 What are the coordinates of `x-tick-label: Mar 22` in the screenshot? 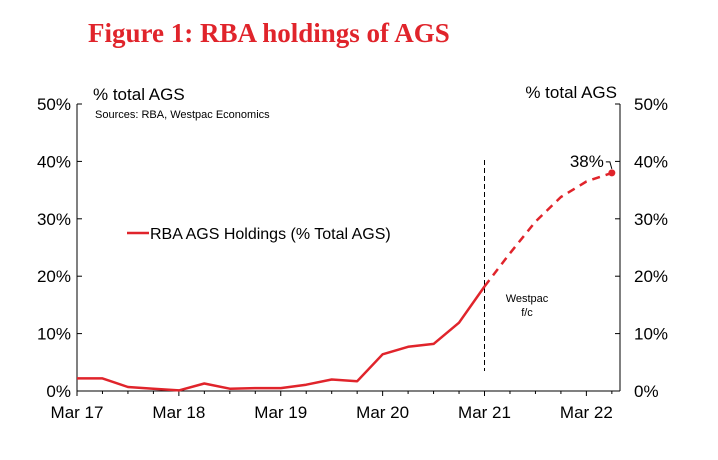 It's located at (586, 412).